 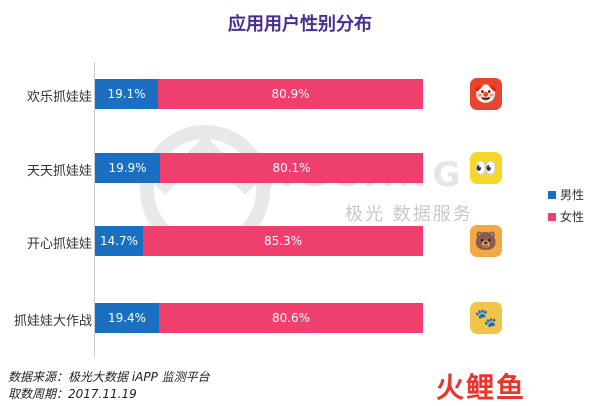 What do you see at coordinates (572, 195) in the screenshot?
I see `legend-label-male: 男性` at bounding box center [572, 195].